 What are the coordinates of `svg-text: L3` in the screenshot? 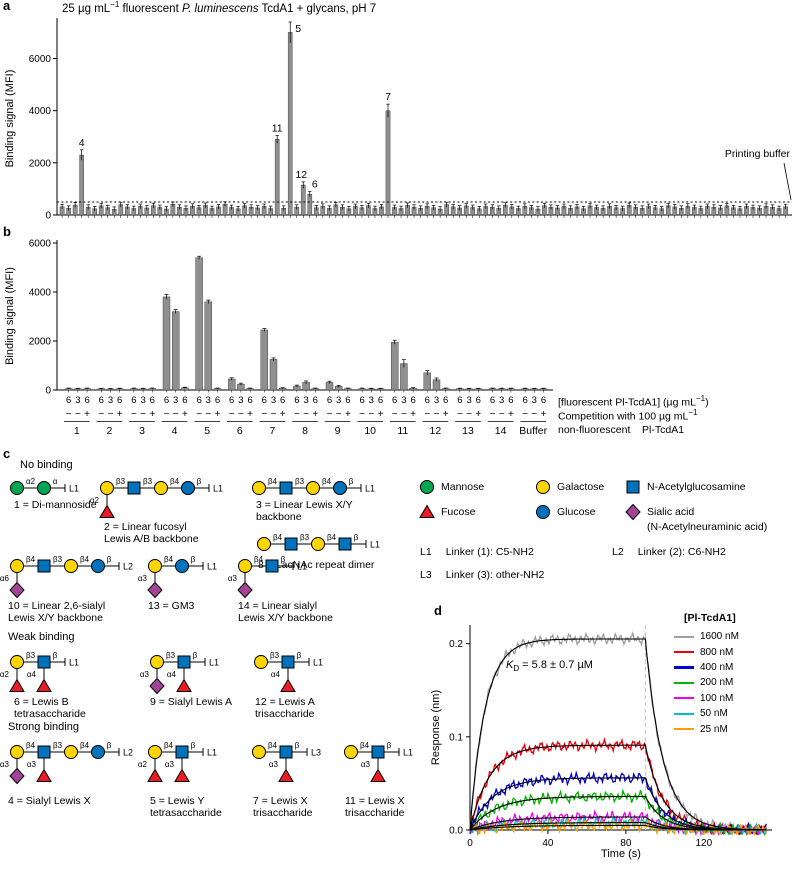 It's located at (316, 753).